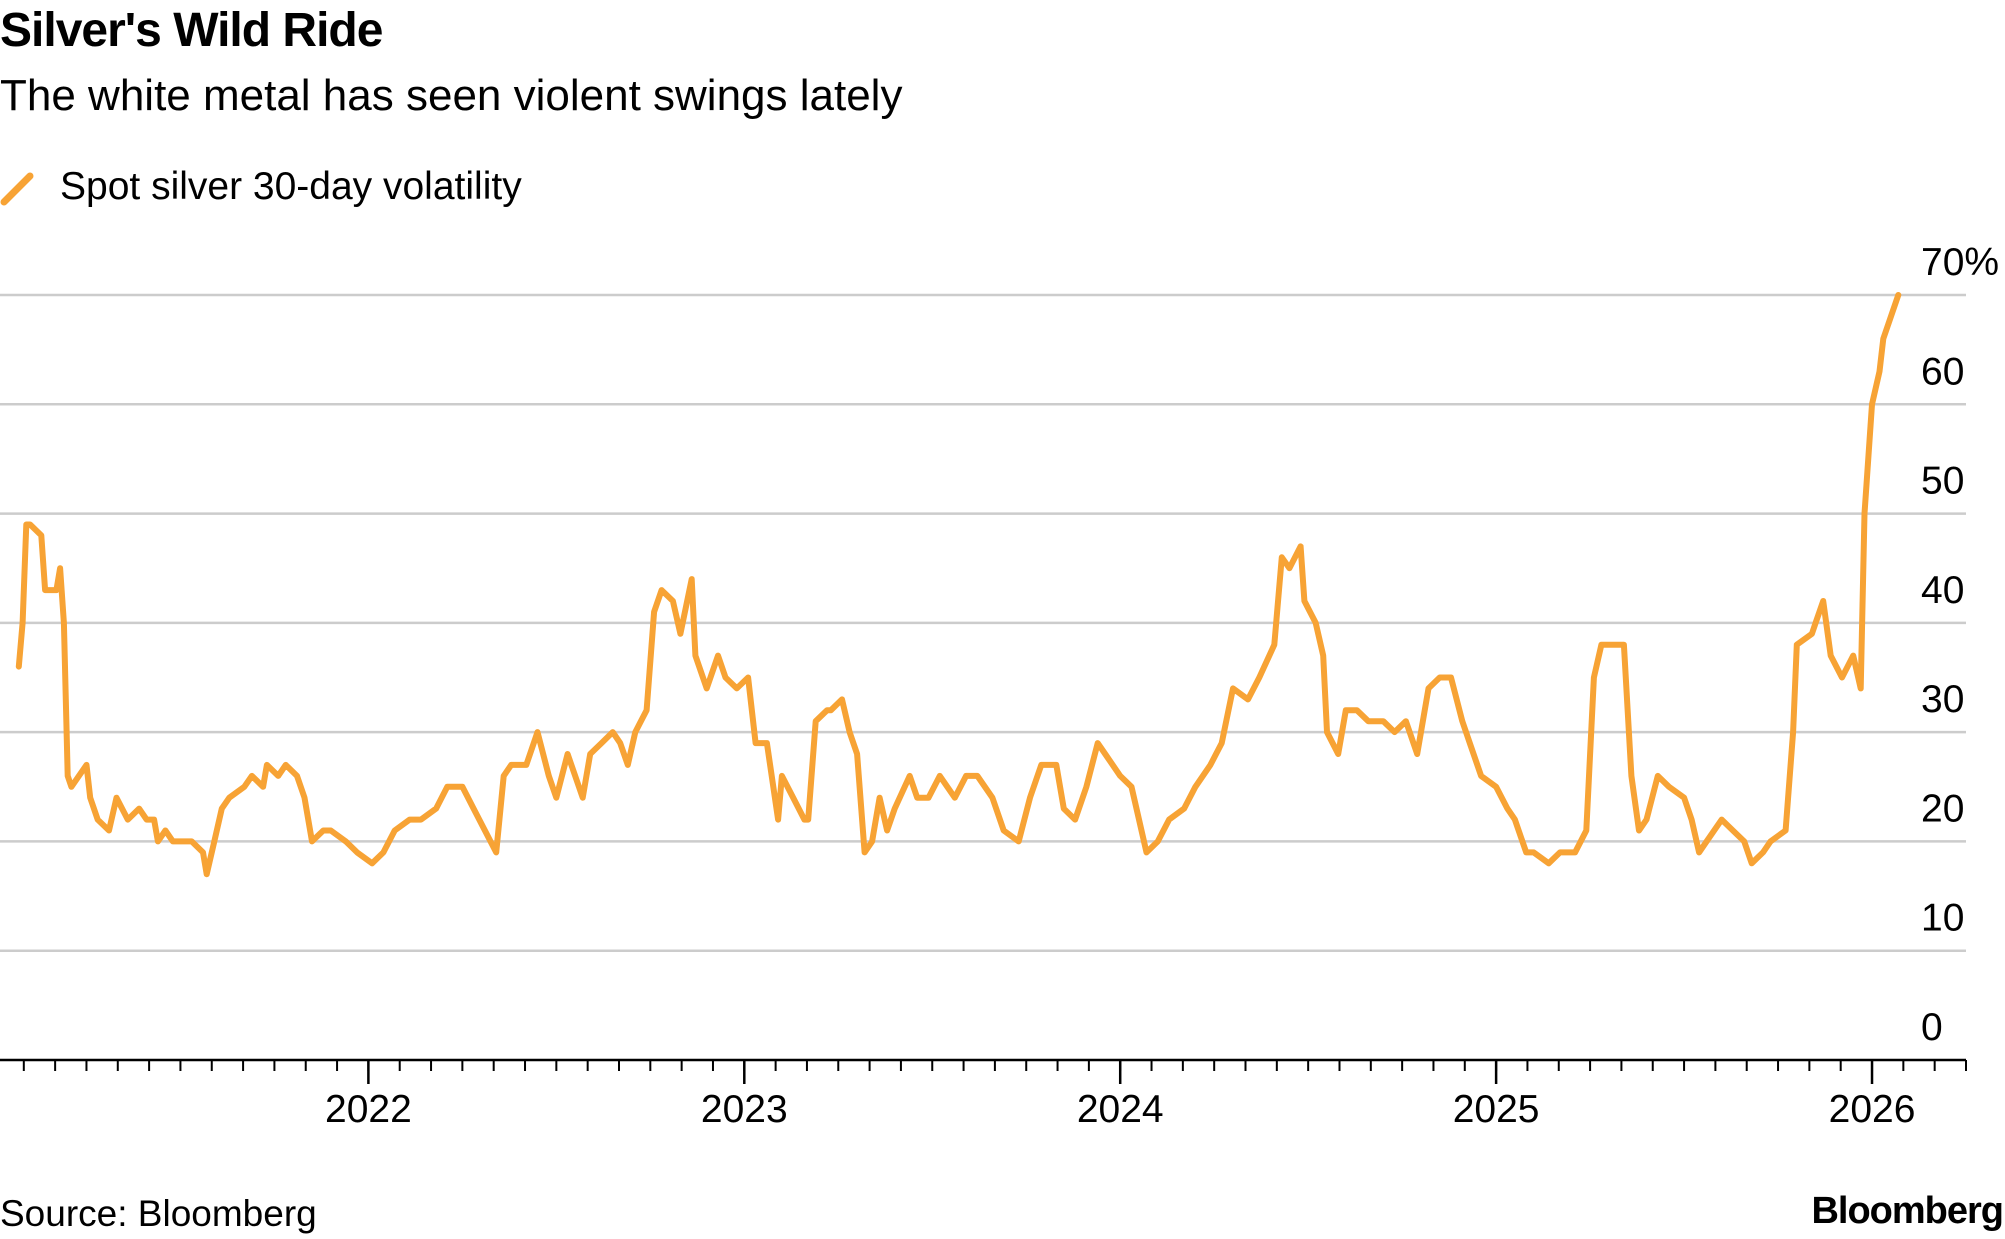  I want to click on x-tick-label: 2024, so click(1120, 1109).